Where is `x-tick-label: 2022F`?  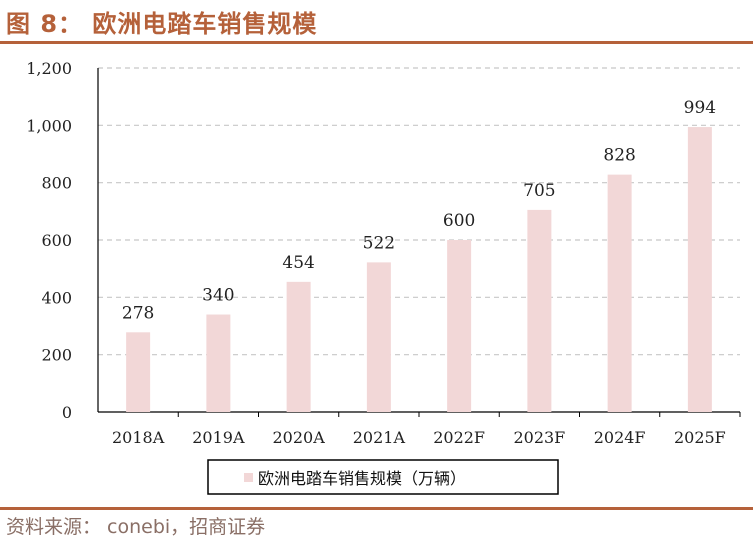 x-tick-label: 2022F is located at coordinates (459, 437).